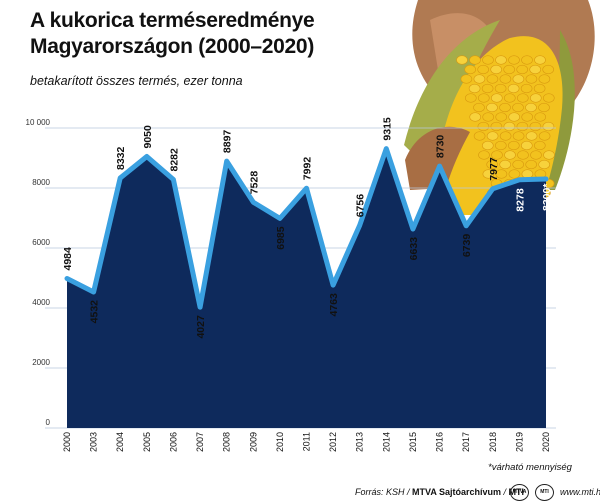 Image resolution: width=600 pixels, height=503 pixels. Describe the element at coordinates (148, 137) in the screenshot. I see `data-label-2005: 9050` at that location.